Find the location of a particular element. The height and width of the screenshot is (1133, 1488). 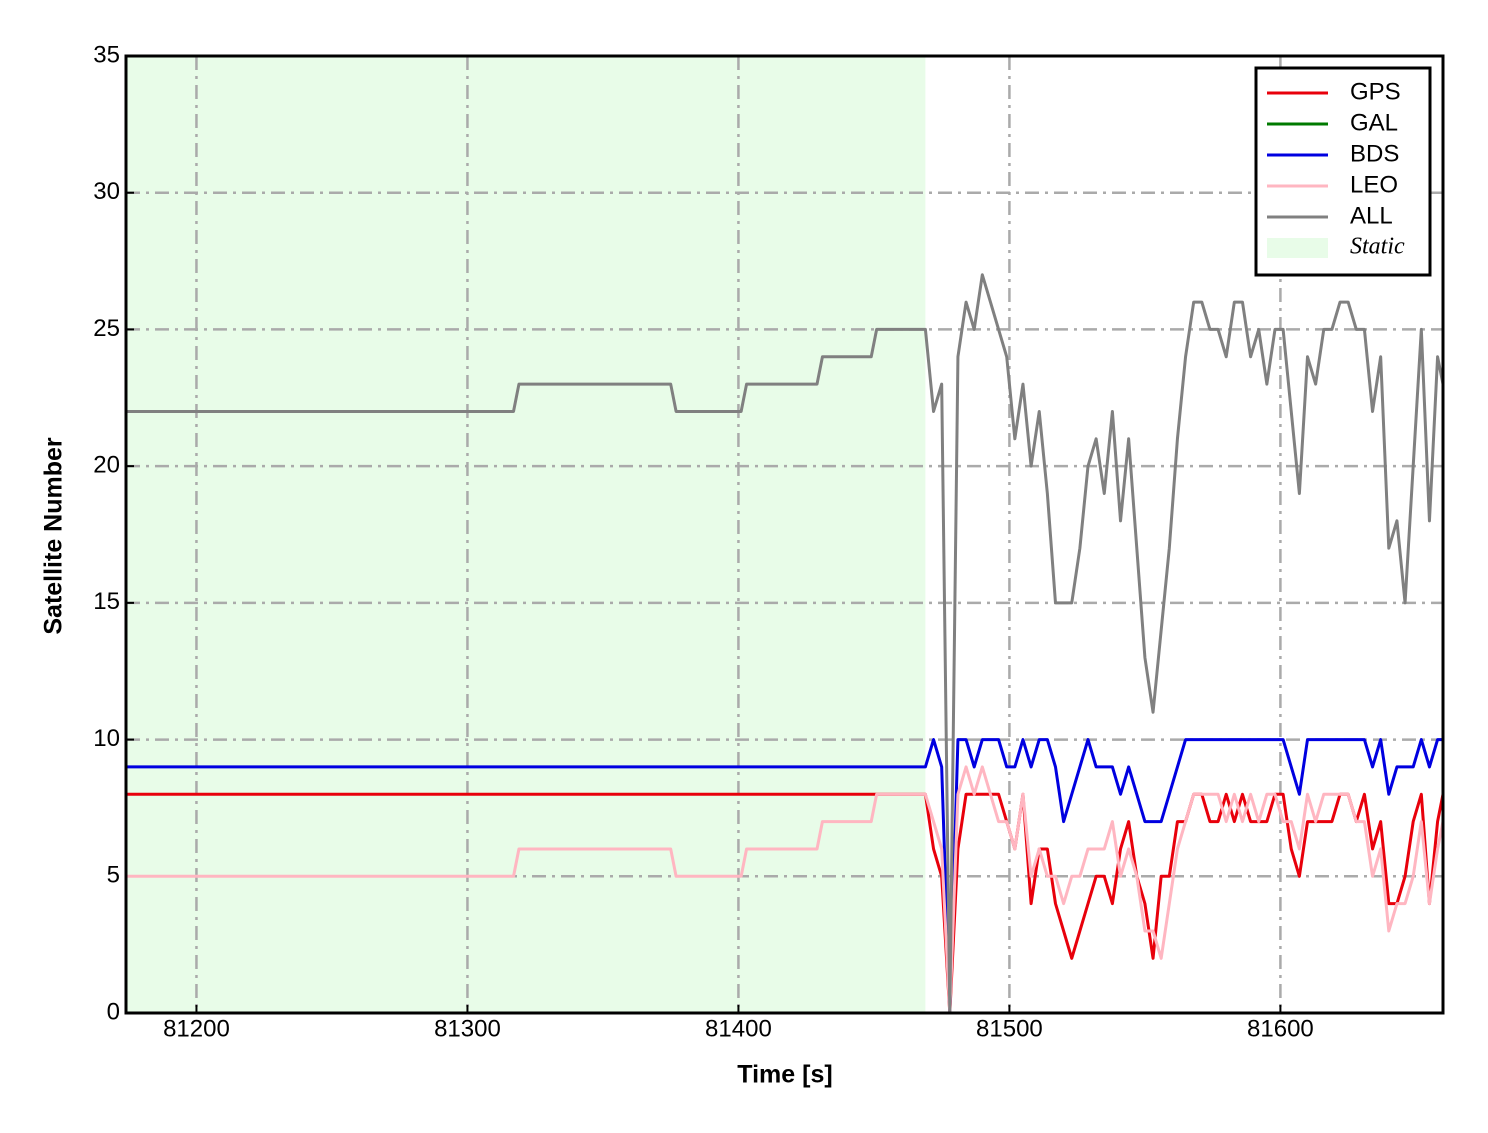

y-tick-label: 0 is located at coordinates (113, 1011).